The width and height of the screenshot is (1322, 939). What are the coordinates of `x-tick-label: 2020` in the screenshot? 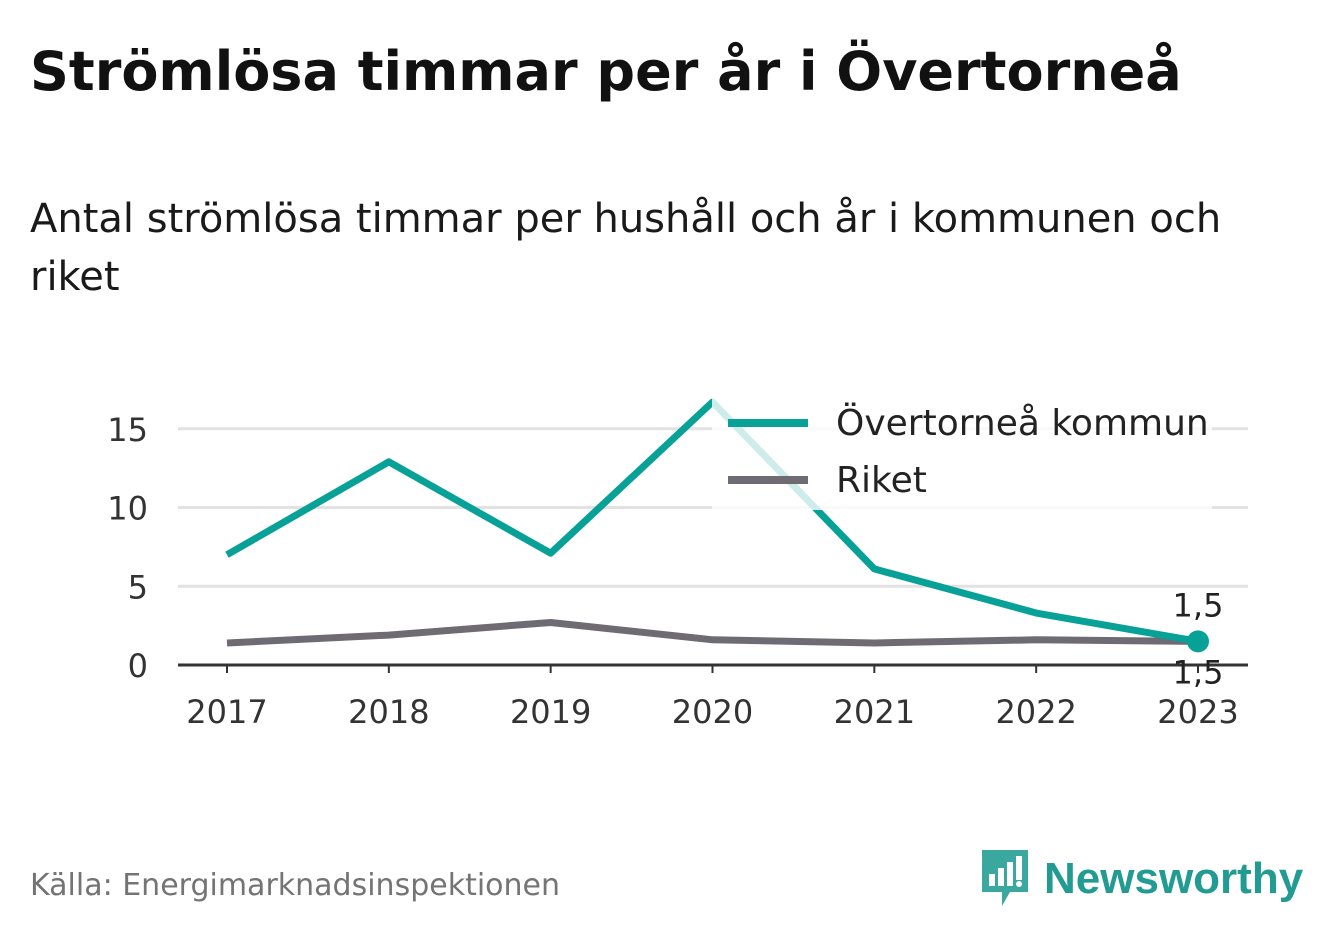 It's located at (712, 712).